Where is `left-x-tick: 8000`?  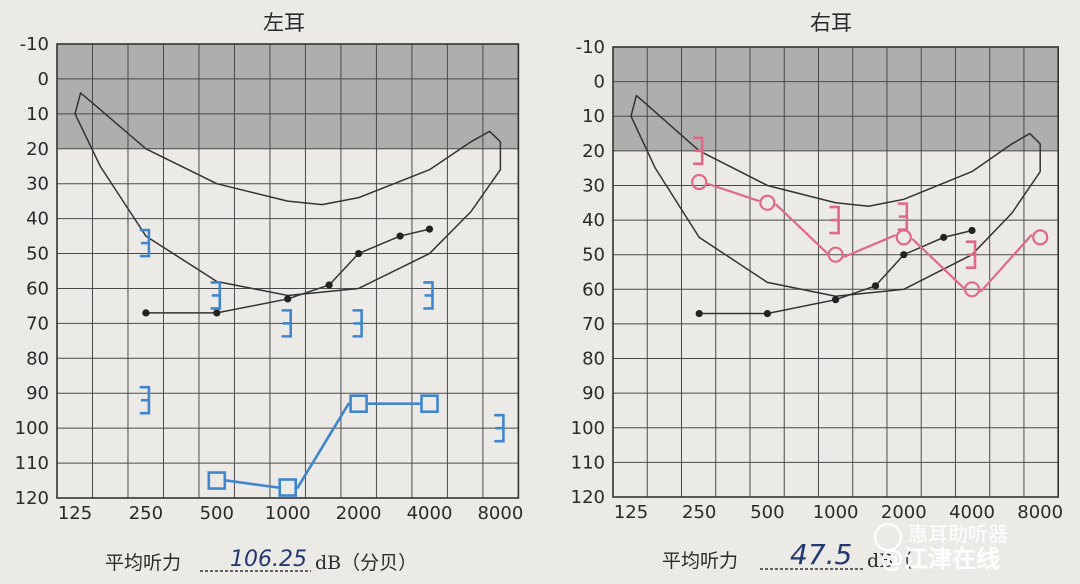
left-x-tick: 8000 is located at coordinates (500, 513).